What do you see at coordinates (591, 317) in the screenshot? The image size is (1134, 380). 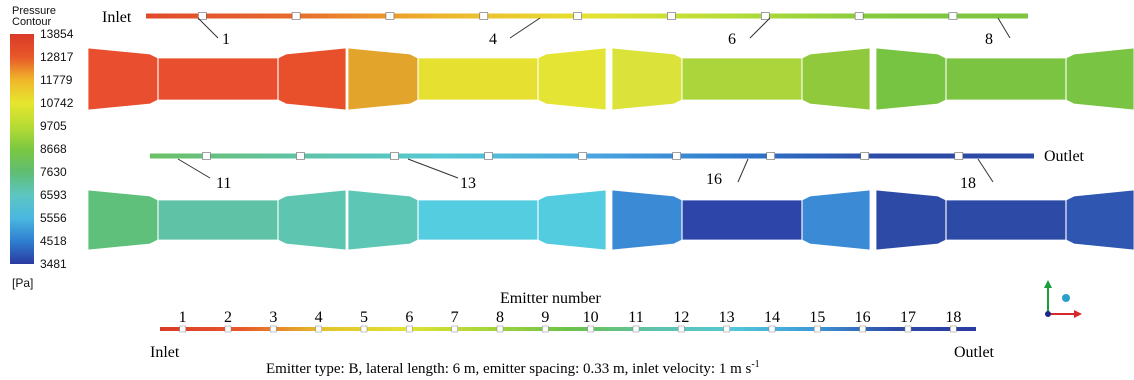 I see `emitter-number-10: 10` at bounding box center [591, 317].